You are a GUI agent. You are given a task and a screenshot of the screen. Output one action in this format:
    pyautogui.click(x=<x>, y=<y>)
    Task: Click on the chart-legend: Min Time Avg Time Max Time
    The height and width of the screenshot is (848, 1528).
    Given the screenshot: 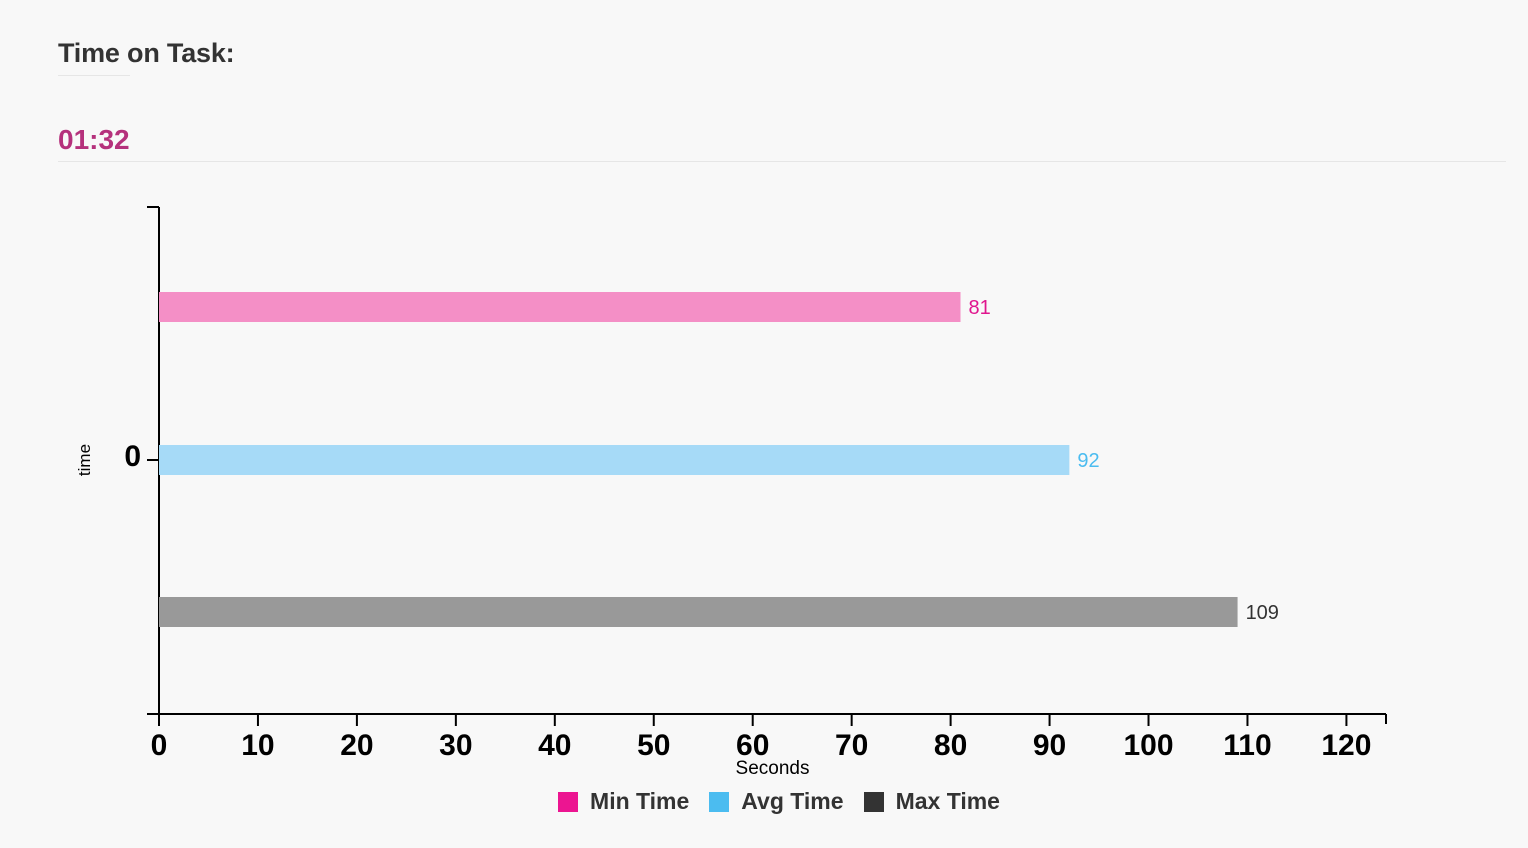 What is the action you would take?
    pyautogui.click(x=764, y=801)
    